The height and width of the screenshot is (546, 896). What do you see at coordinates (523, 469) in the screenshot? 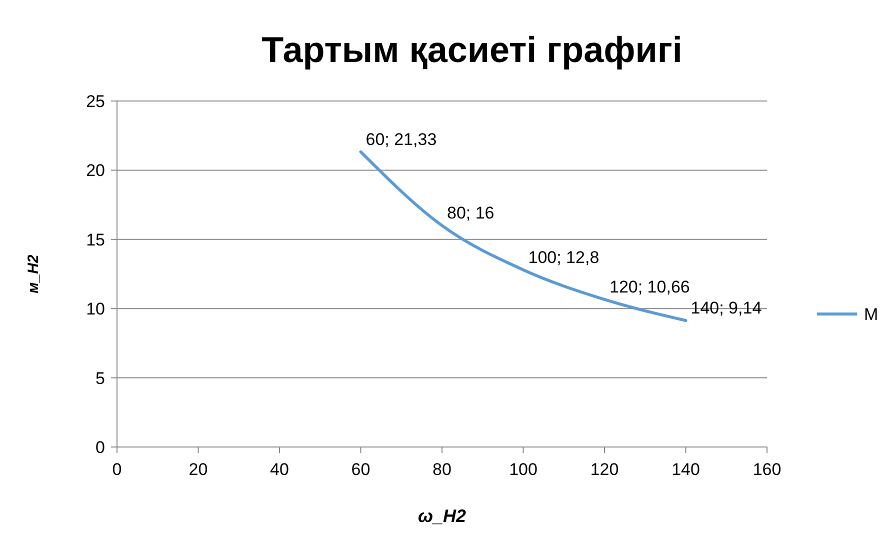
I see `x-tick-label: 100` at bounding box center [523, 469].